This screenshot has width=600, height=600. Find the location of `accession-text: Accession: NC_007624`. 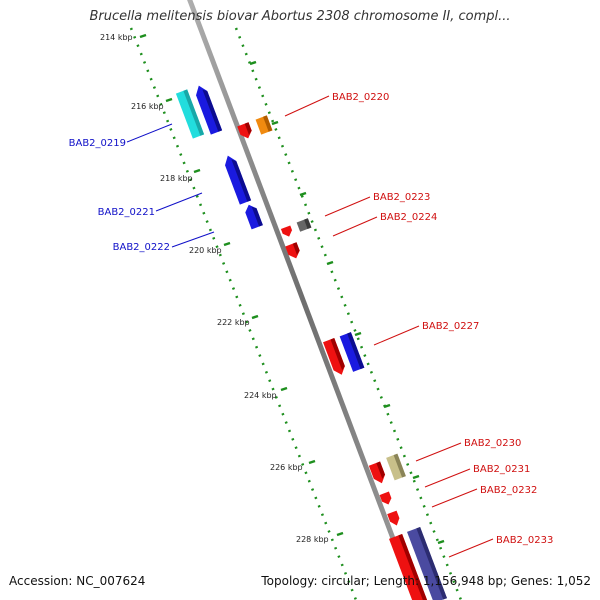

accession-text: Accession: NC_007624 is located at coordinates (77, 581).